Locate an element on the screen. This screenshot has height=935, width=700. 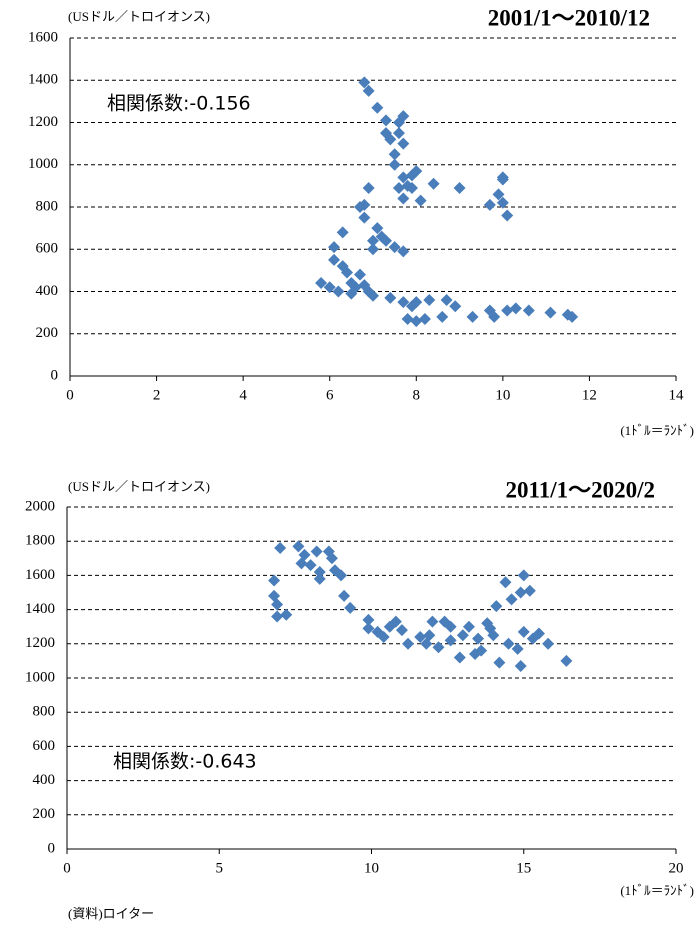
x-tick-label: 14 is located at coordinates (677, 395).